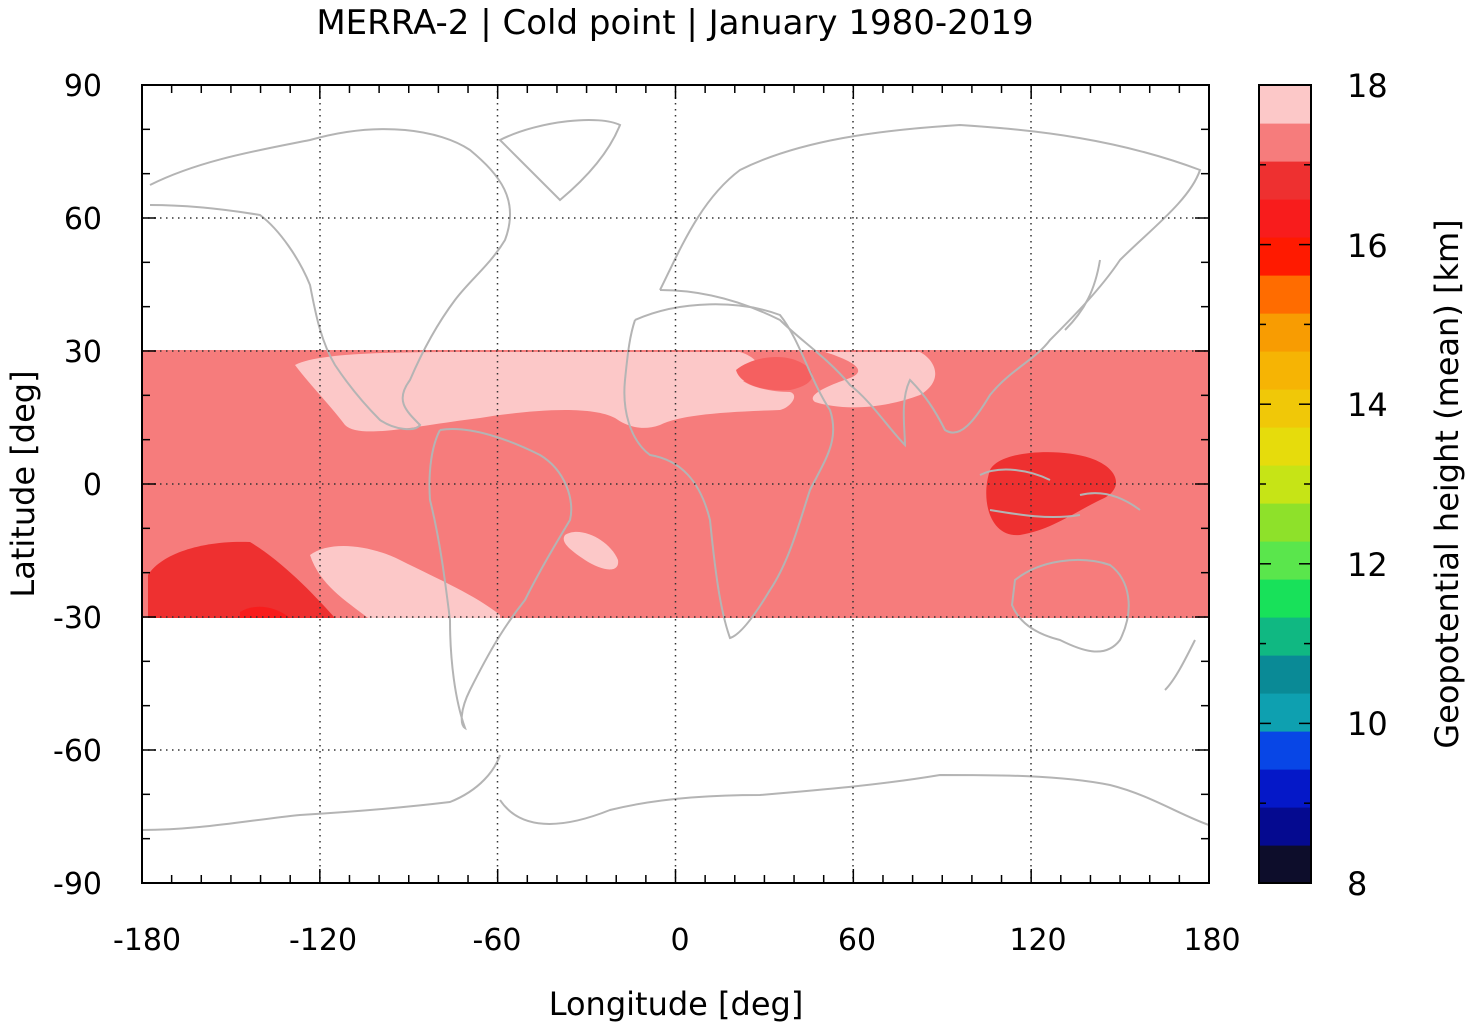 The width and height of the screenshot is (1471, 1029). Describe the element at coordinates (77, 751) in the screenshot. I see `y-tick-label: -60` at that location.